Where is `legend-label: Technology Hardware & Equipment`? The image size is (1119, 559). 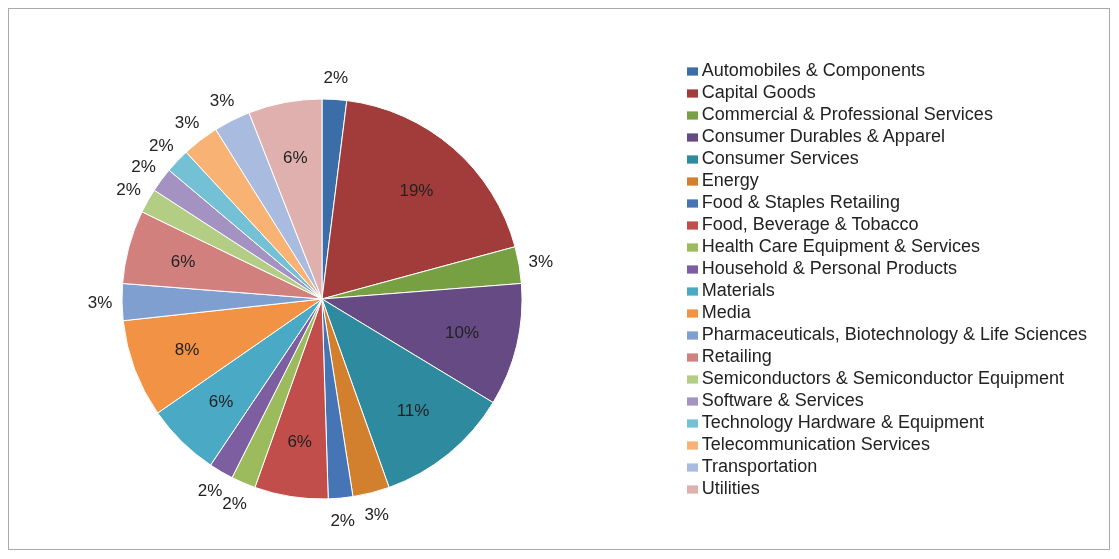 legend-label: Technology Hardware & Equipment is located at coordinates (842, 422).